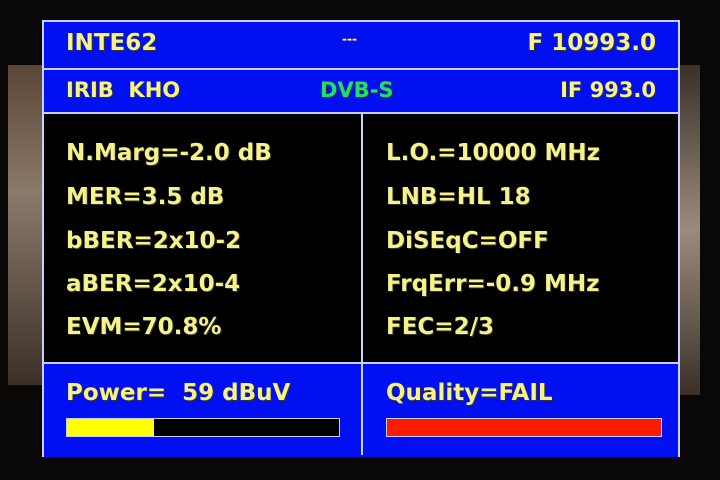 The height and width of the screenshot is (480, 720). I want to click on power-label: Power= 59 dBuV, so click(178, 393).